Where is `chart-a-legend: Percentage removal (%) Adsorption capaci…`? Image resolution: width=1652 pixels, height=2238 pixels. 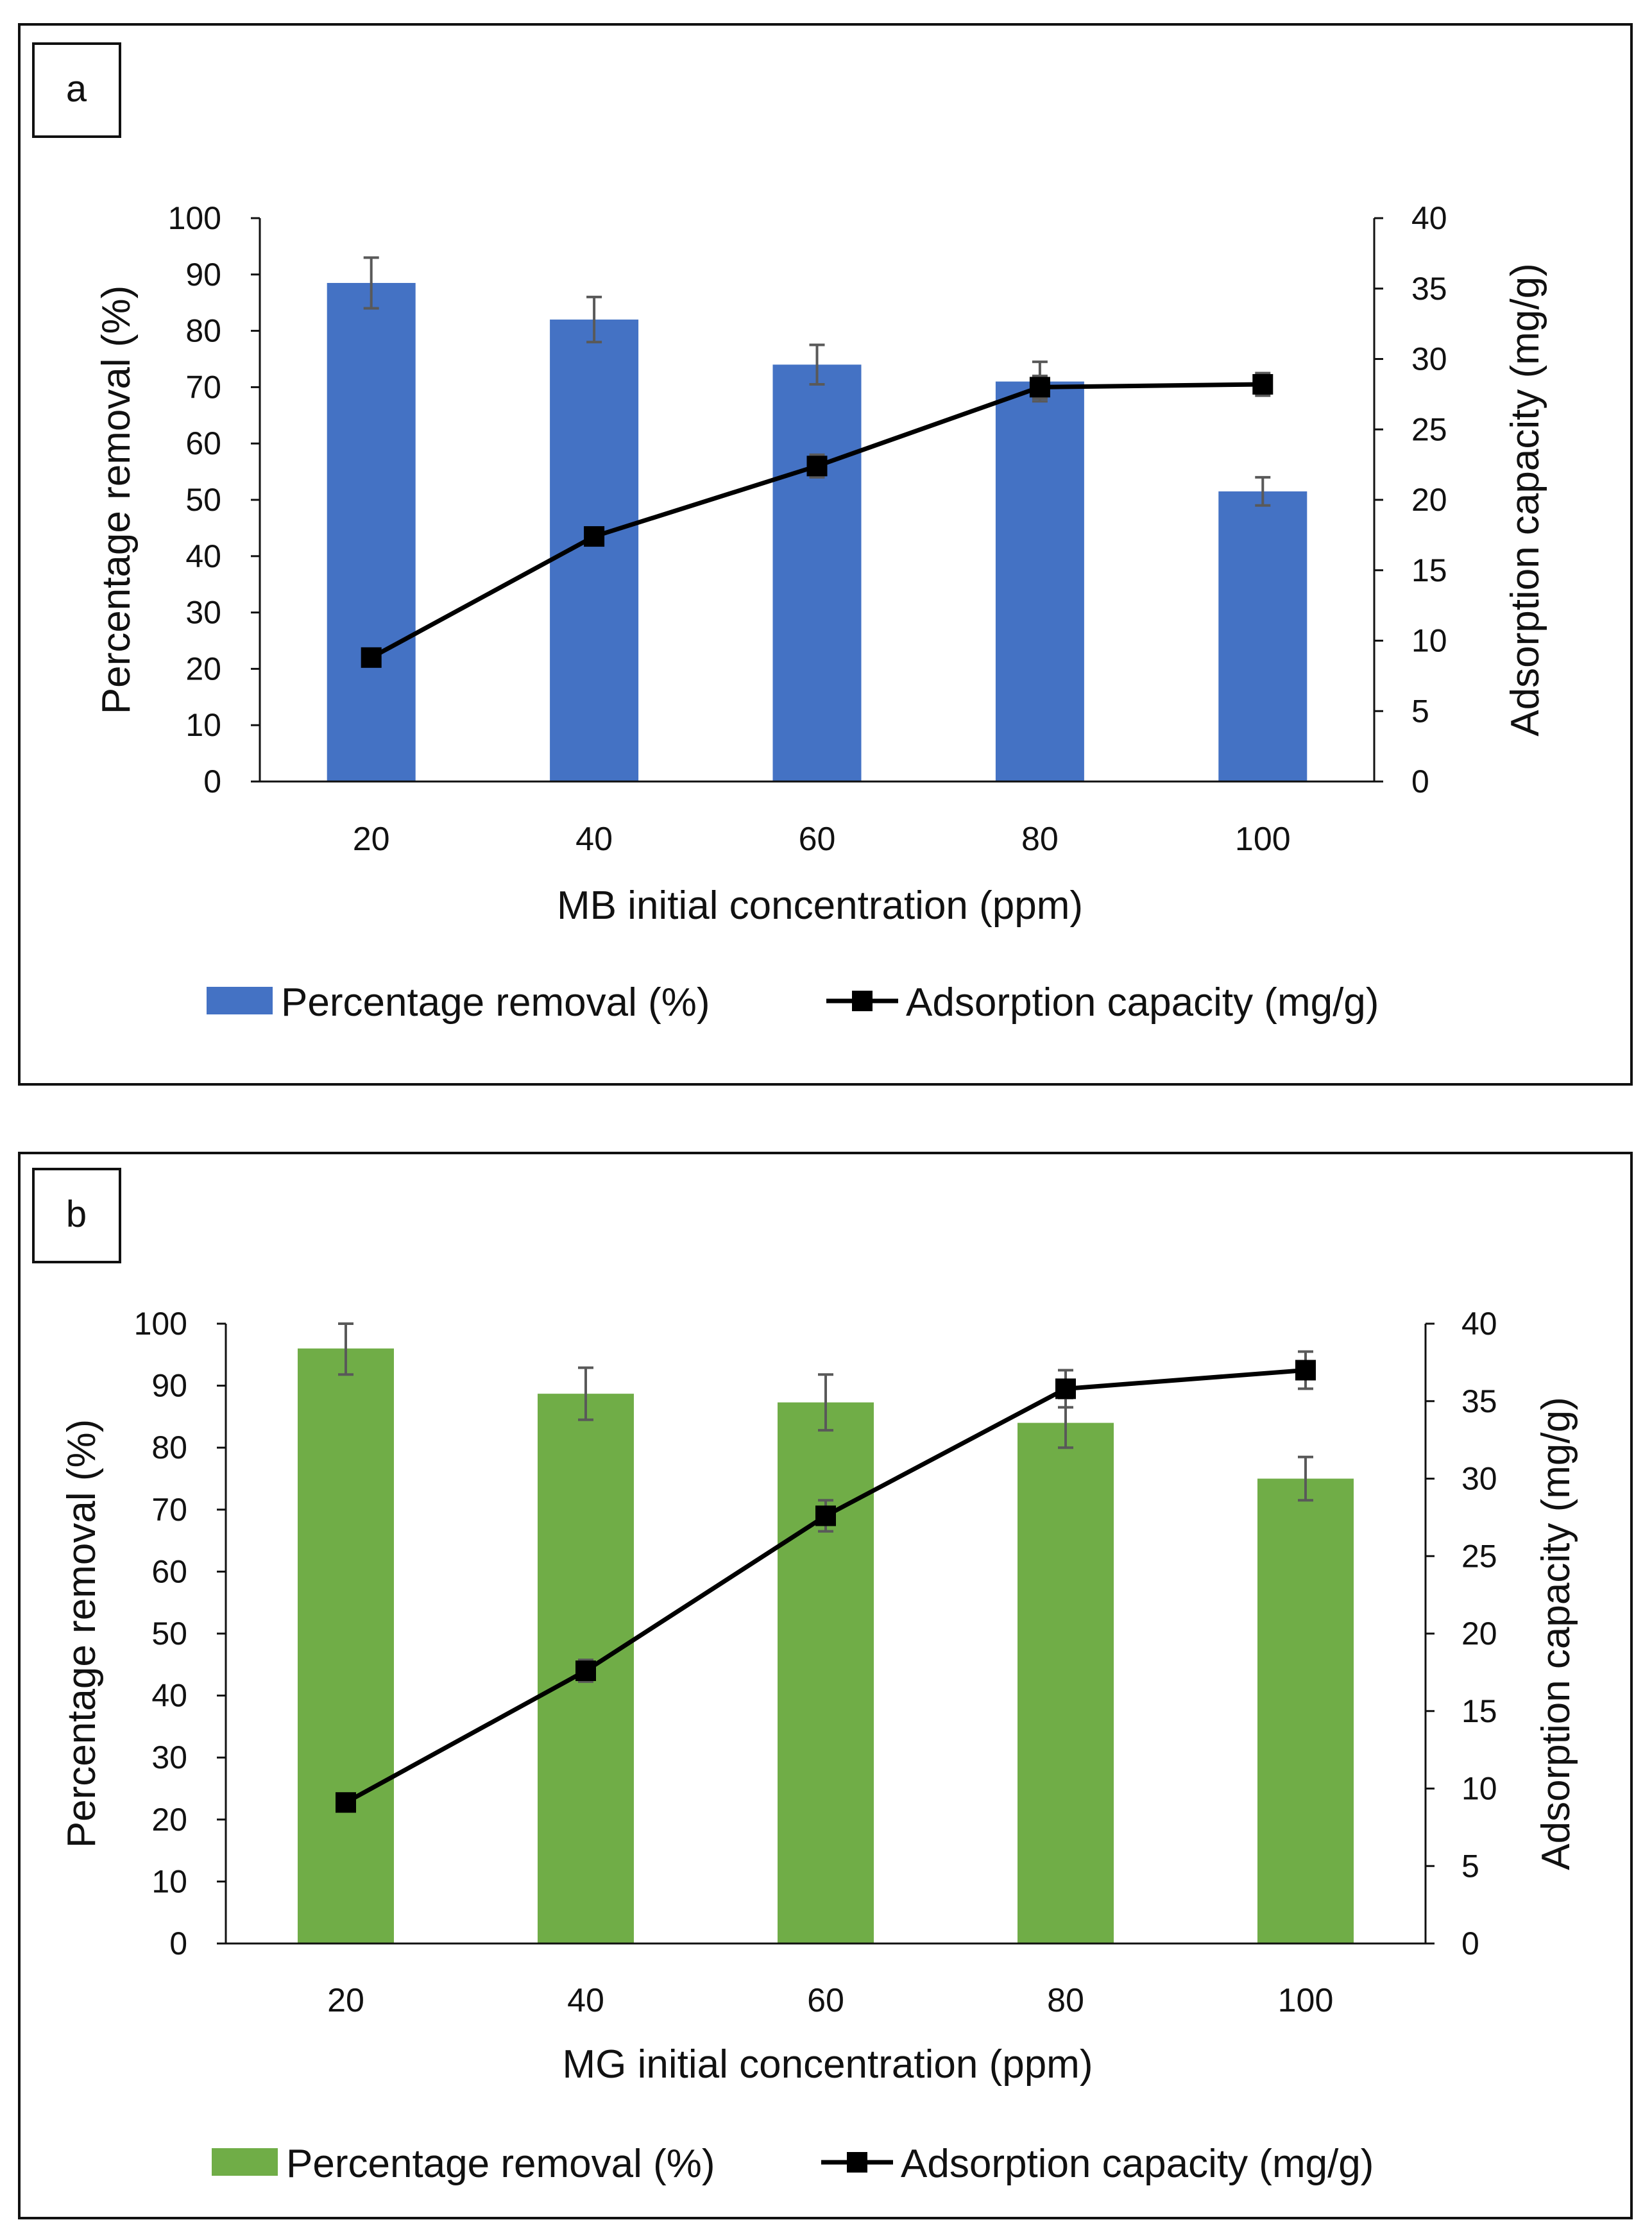
chart-a-legend: Percentage removal (%) Adsorption capaci… is located at coordinates (793, 1003).